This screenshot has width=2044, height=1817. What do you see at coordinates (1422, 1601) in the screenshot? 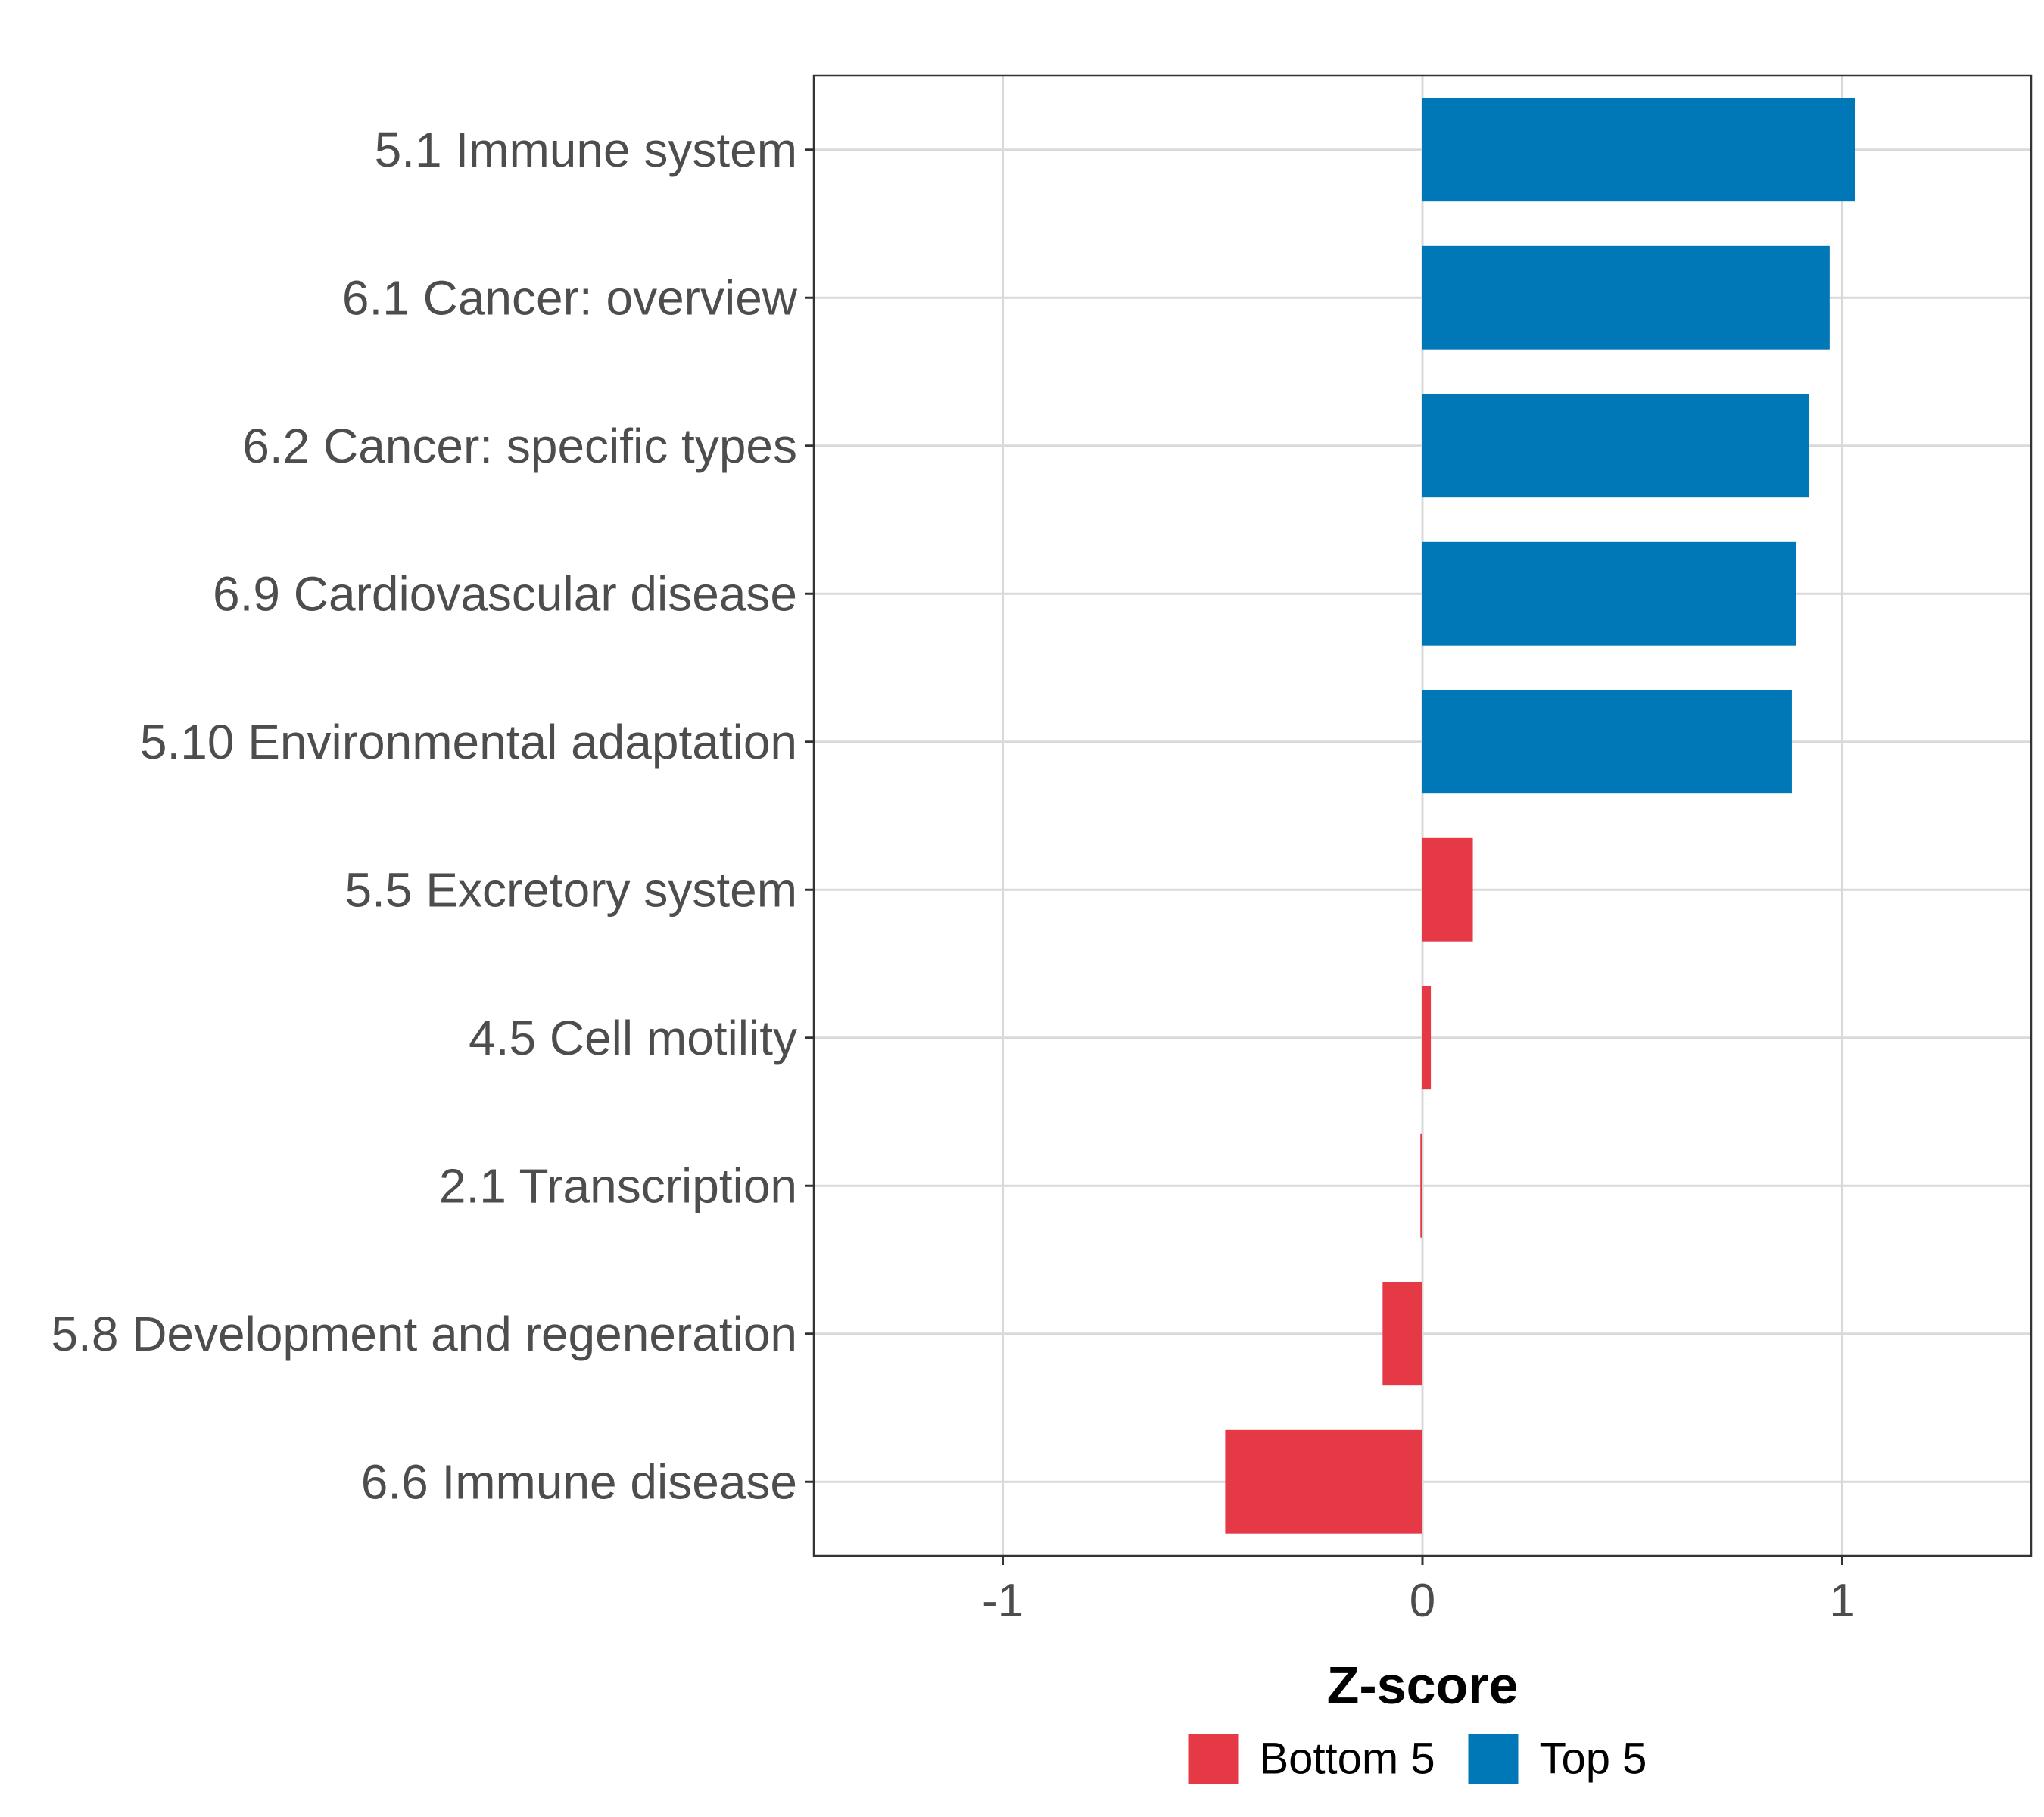
I see `x-tick-label-1: 0` at bounding box center [1422, 1601].